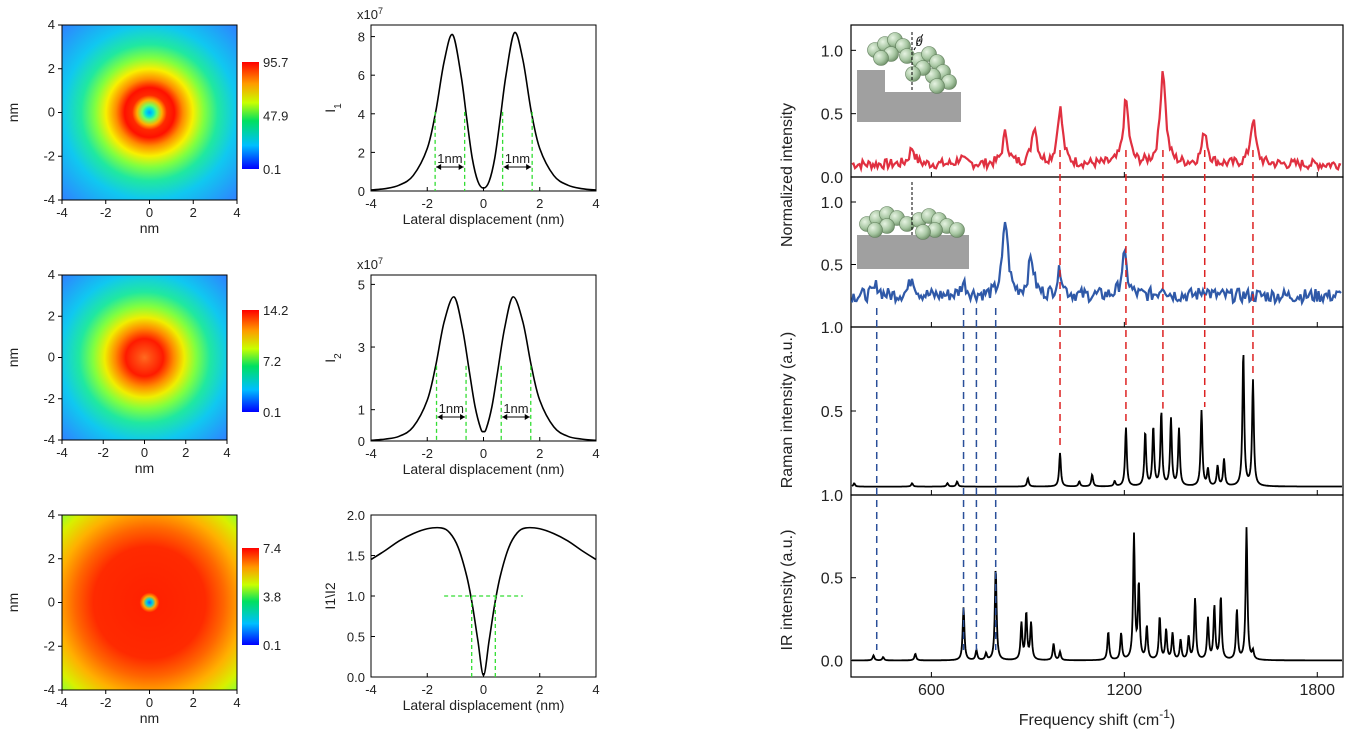  I want to click on y-tick-label: -2, so click(49, 645).